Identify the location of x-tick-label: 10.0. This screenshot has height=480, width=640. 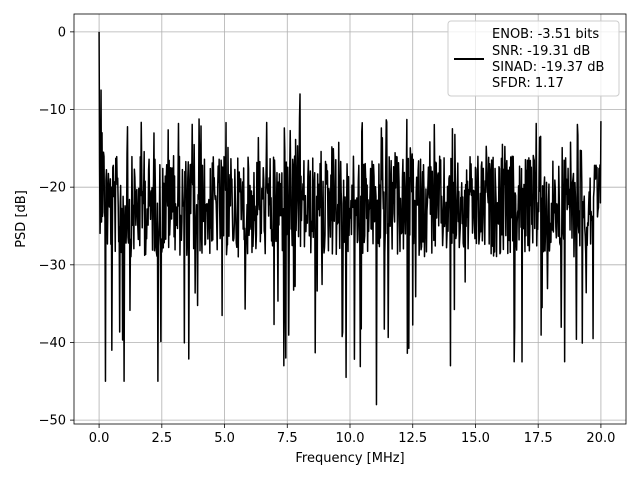
(350, 438).